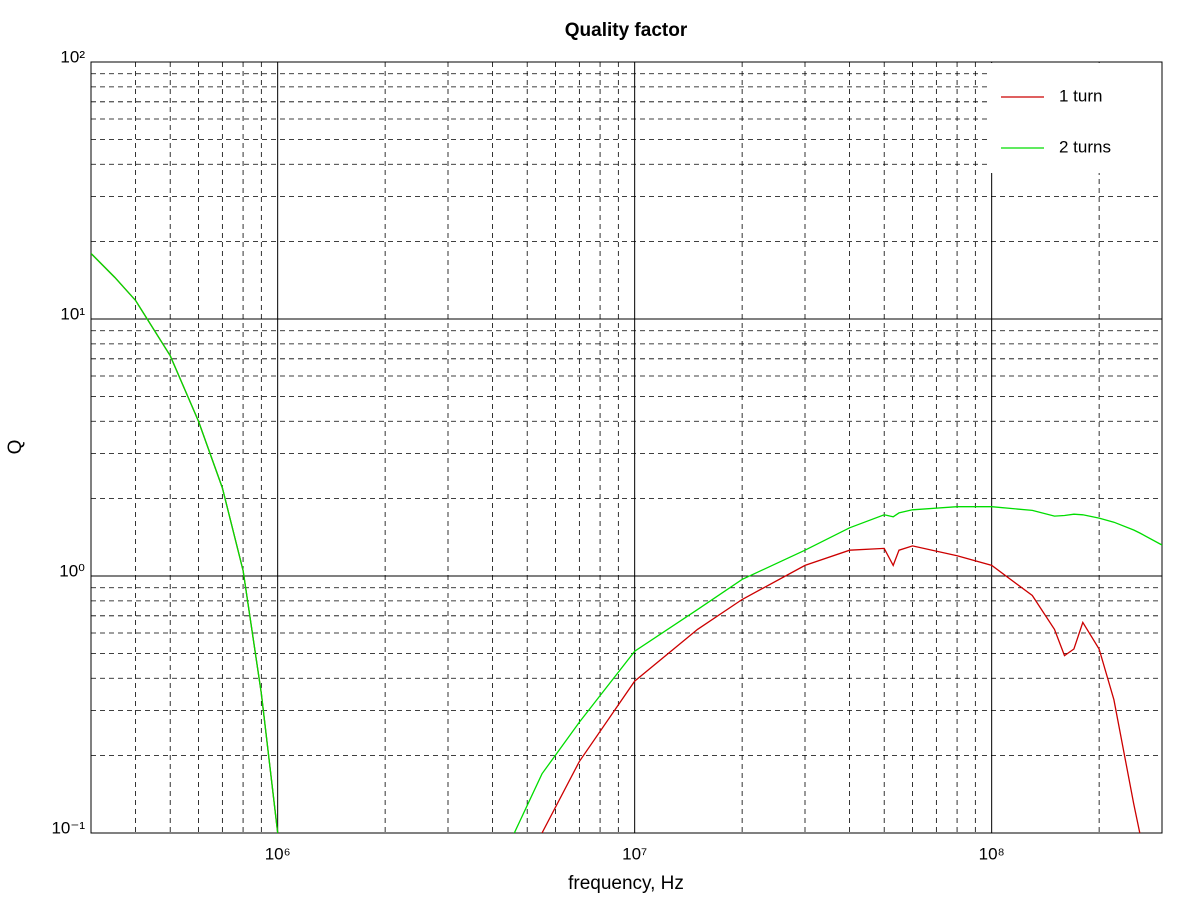 The image size is (1200, 900). Describe the element at coordinates (626, 30) in the screenshot. I see `chart-title: Quality factor` at that location.